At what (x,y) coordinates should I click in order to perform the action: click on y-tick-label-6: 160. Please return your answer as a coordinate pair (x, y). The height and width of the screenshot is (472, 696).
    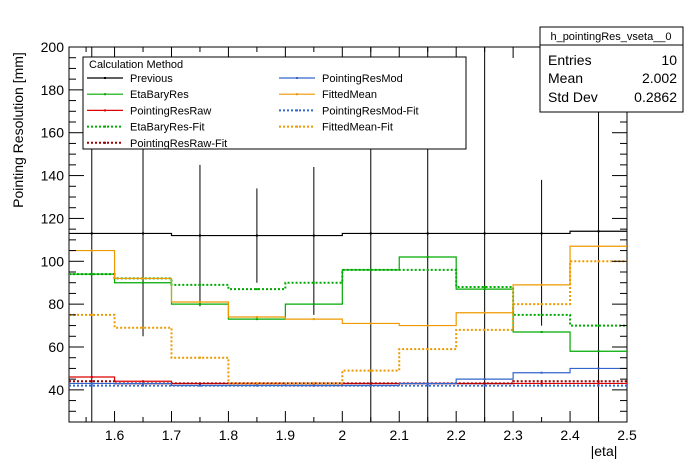
    Looking at the image, I should click on (53, 133).